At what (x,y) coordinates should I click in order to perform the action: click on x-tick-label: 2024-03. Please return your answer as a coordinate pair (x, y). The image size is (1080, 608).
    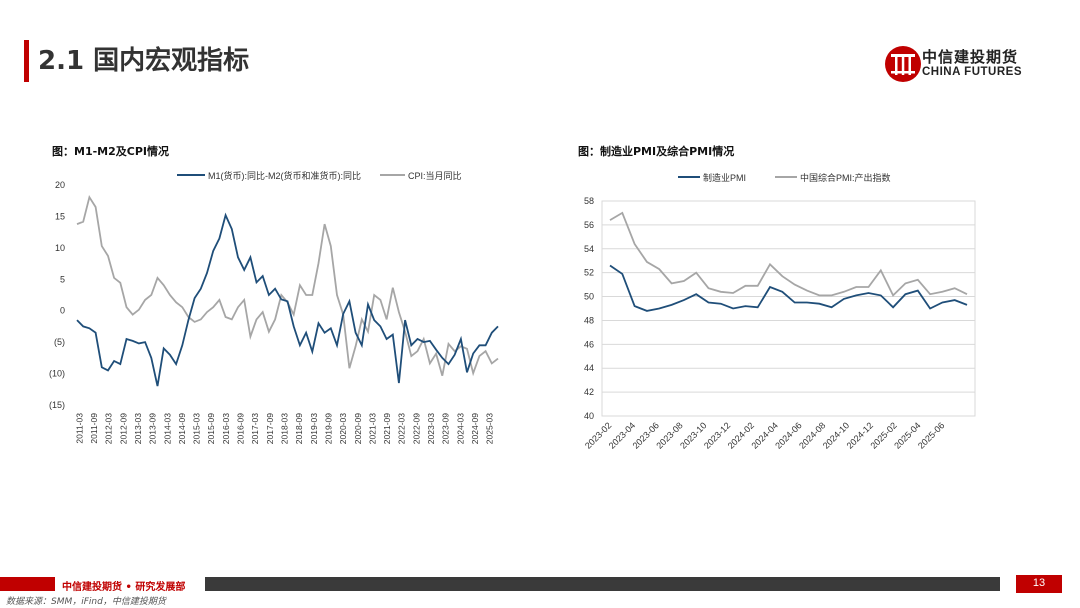
    Looking at the image, I should click on (460, 428).